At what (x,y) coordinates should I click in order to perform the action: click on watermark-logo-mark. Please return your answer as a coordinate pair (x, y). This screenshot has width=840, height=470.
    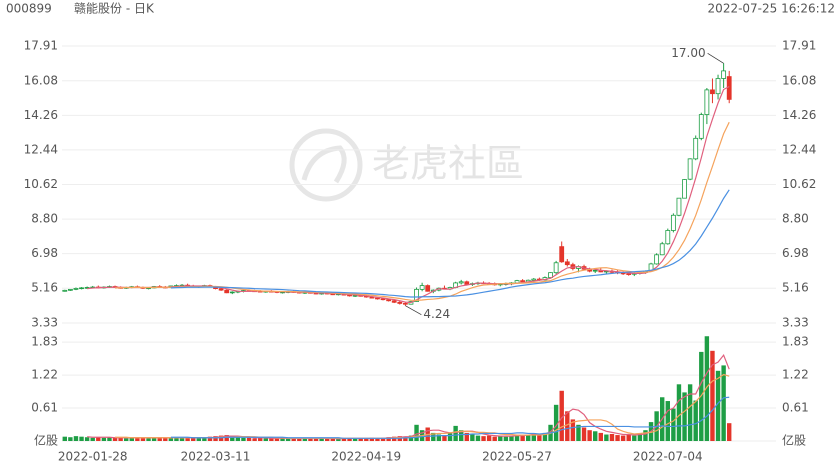
    Looking at the image, I should click on (324, 164).